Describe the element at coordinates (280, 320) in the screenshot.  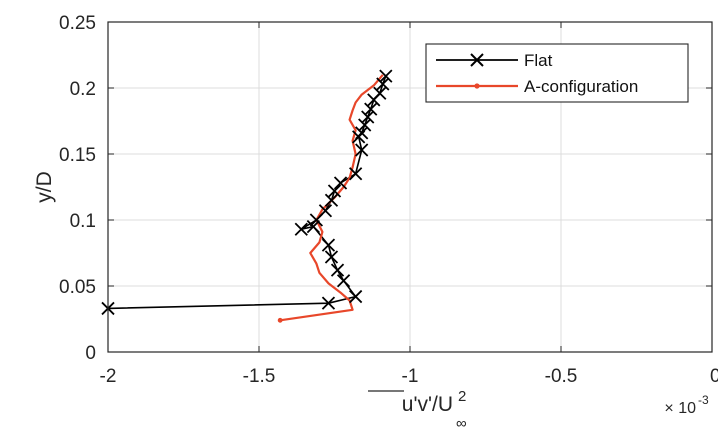
I see `data-point-a-configuration` at that location.